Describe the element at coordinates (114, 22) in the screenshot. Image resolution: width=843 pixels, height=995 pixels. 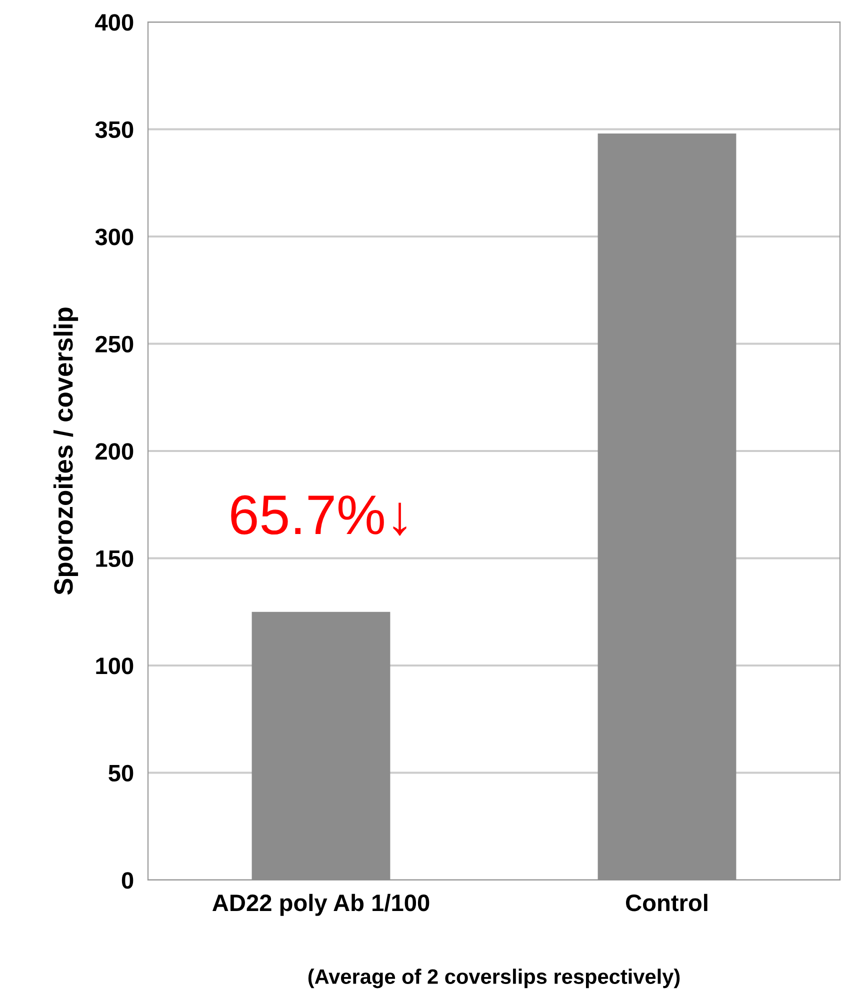
I see `y-tick-label: 400` at that location.